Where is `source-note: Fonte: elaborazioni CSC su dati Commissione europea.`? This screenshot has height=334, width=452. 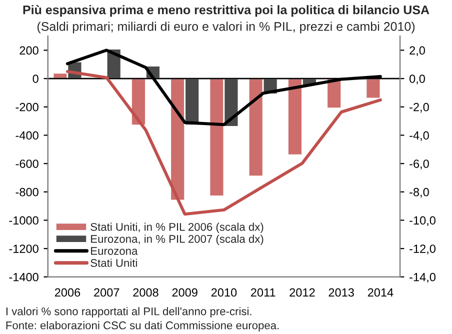
source-note: Fonte: elaborazioni CSC su dati Commissione europea. is located at coordinates (142, 326).